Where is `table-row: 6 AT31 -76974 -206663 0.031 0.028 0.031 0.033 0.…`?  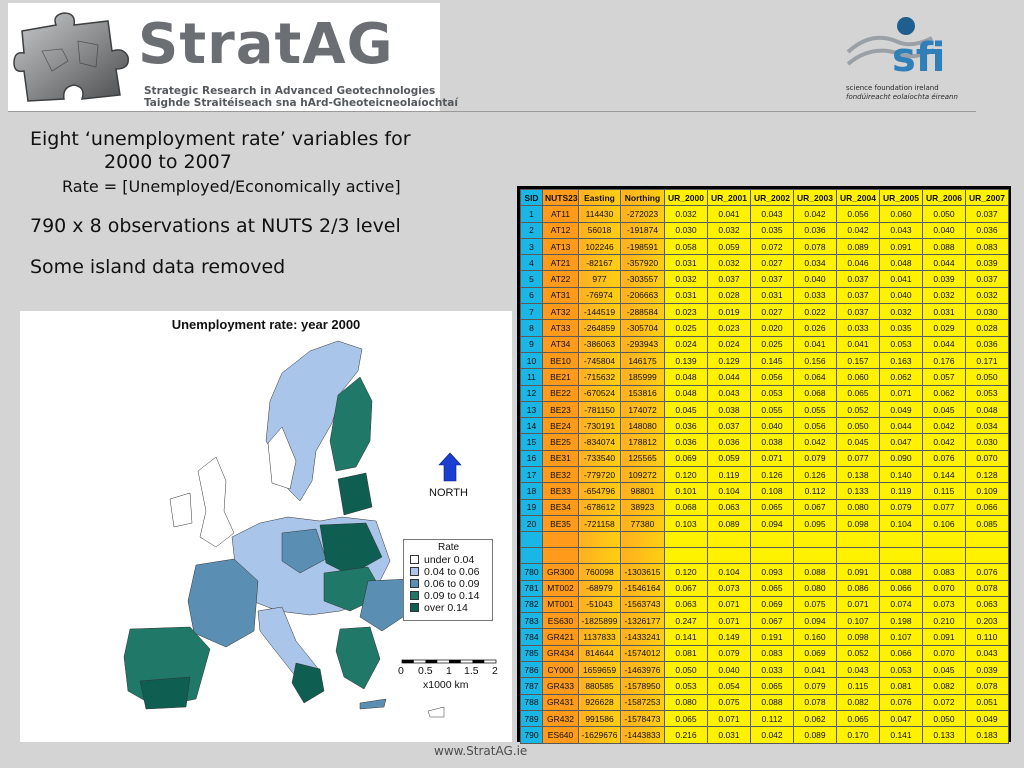
table-row: 6 AT31 -76974 -206663 0.031 0.028 0.031 0.033 0.… is located at coordinates (764, 295).